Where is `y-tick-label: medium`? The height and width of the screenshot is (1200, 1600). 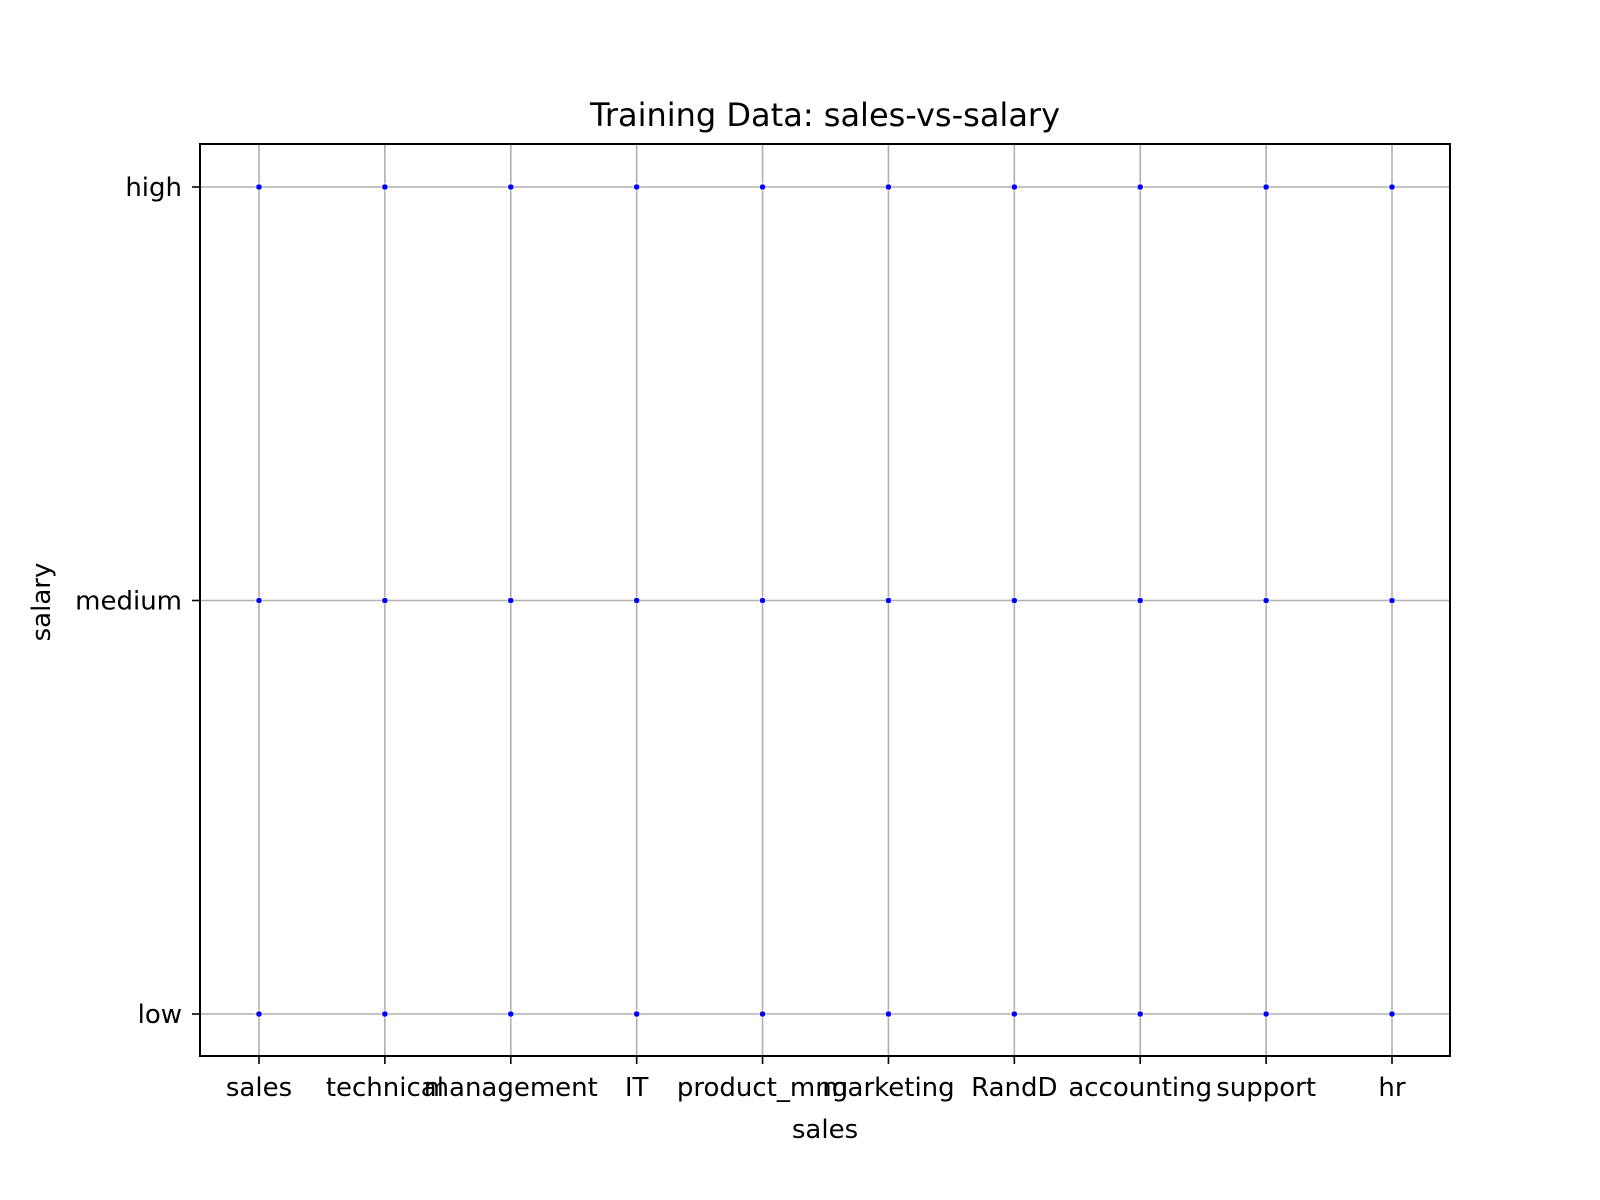
y-tick-label: medium is located at coordinates (128, 602).